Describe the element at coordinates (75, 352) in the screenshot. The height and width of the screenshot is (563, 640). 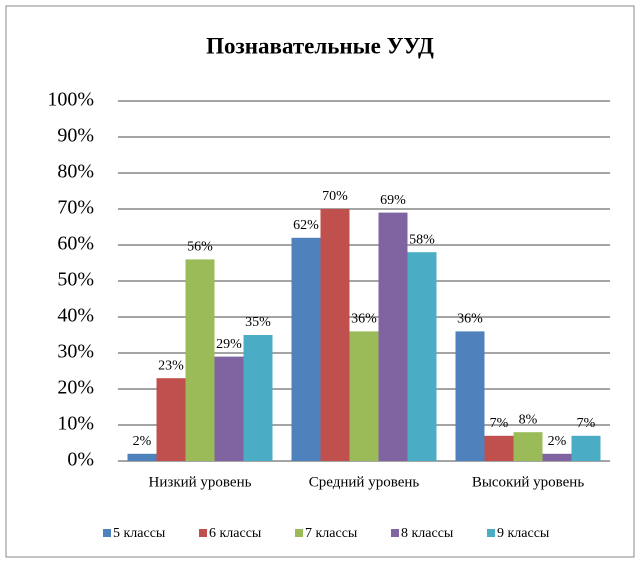
I see `y-tick-label: 30%` at that location.